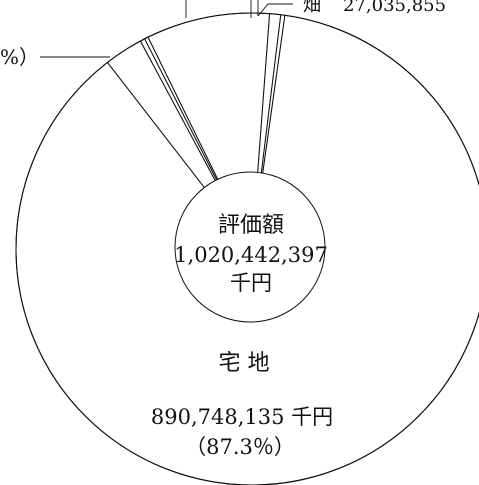 This screenshot has width=479, height=485. I want to click on leader-line-field, so click(275, 10).